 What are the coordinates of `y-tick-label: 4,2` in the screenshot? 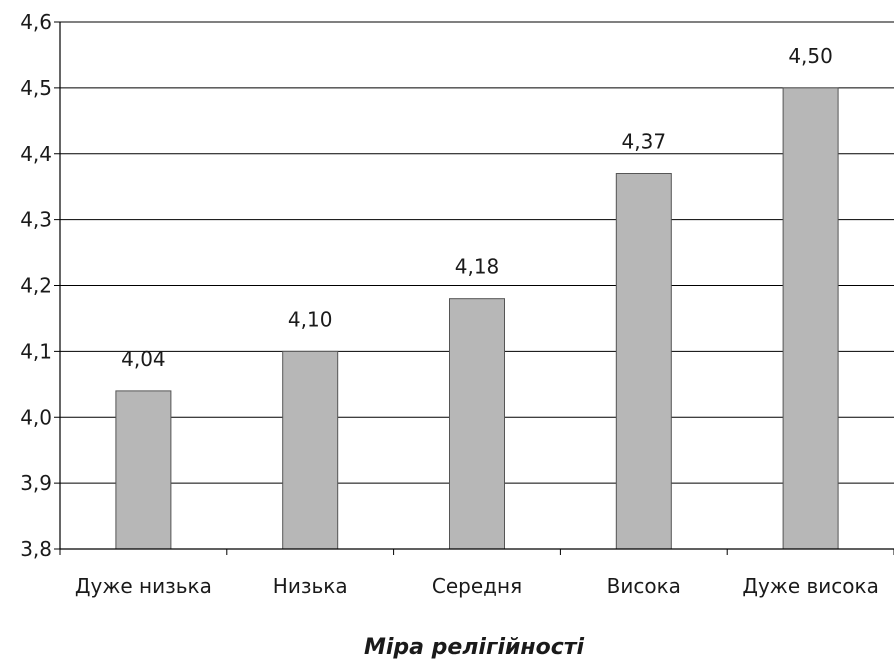 It's located at (36, 286).